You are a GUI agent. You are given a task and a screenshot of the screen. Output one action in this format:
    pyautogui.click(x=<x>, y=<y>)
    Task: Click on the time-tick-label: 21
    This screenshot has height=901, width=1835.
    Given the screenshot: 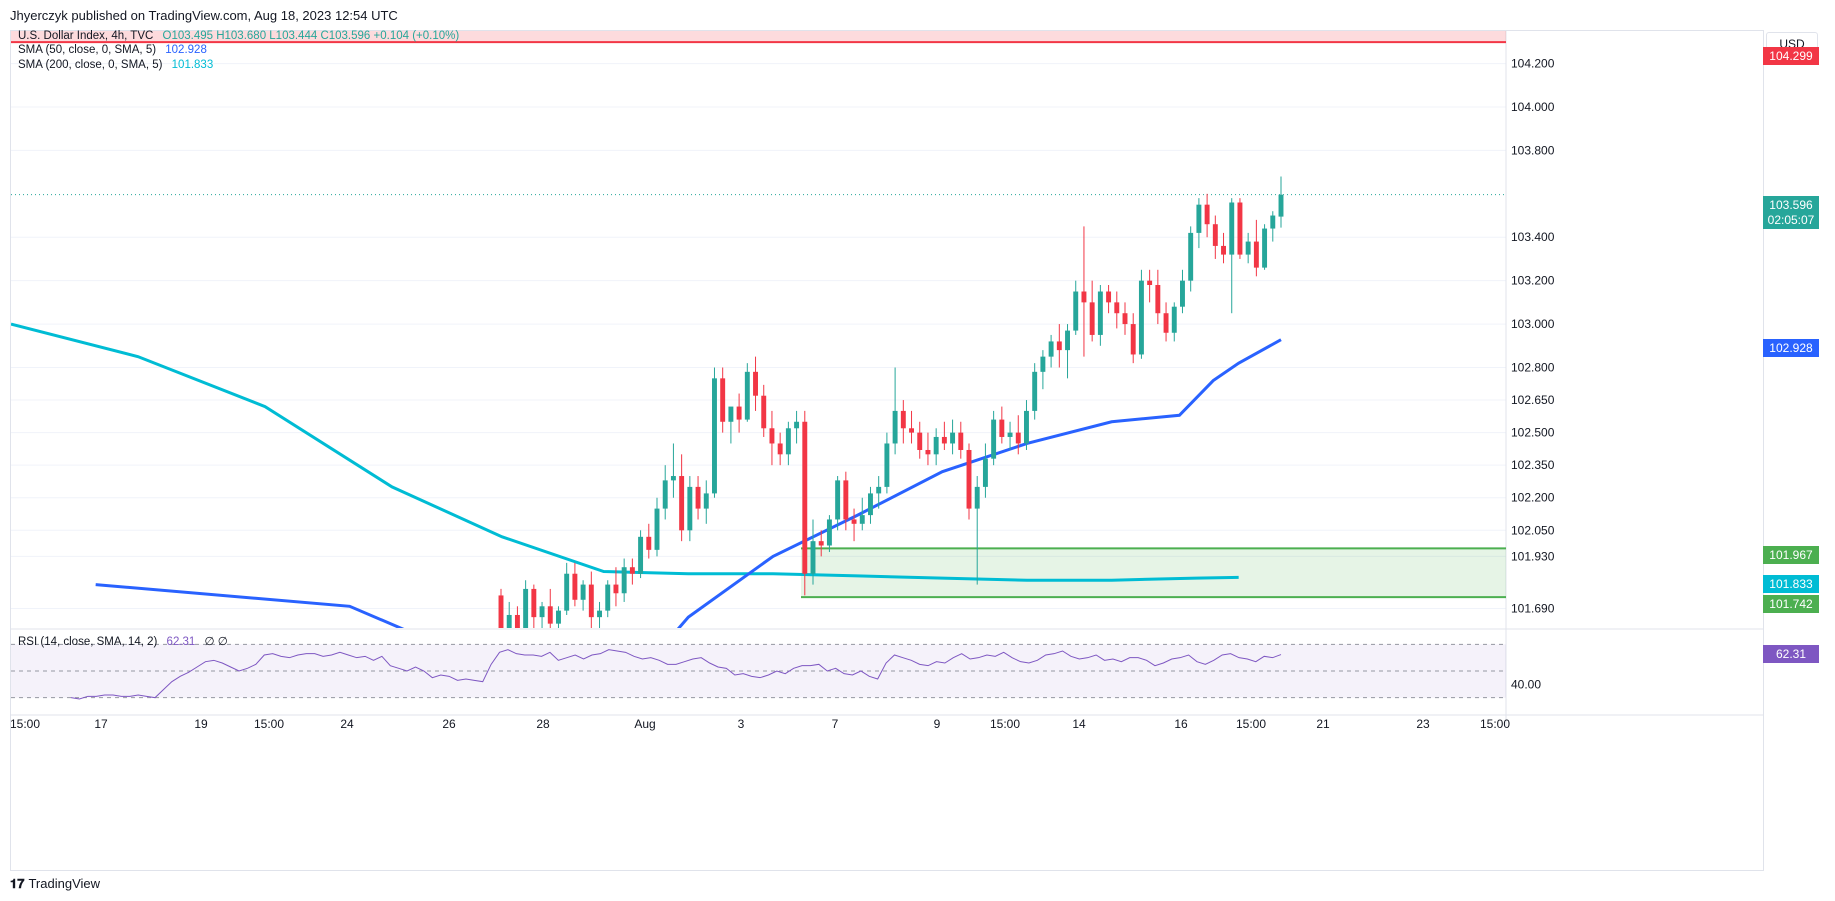 What is the action you would take?
    pyautogui.click(x=1323, y=724)
    